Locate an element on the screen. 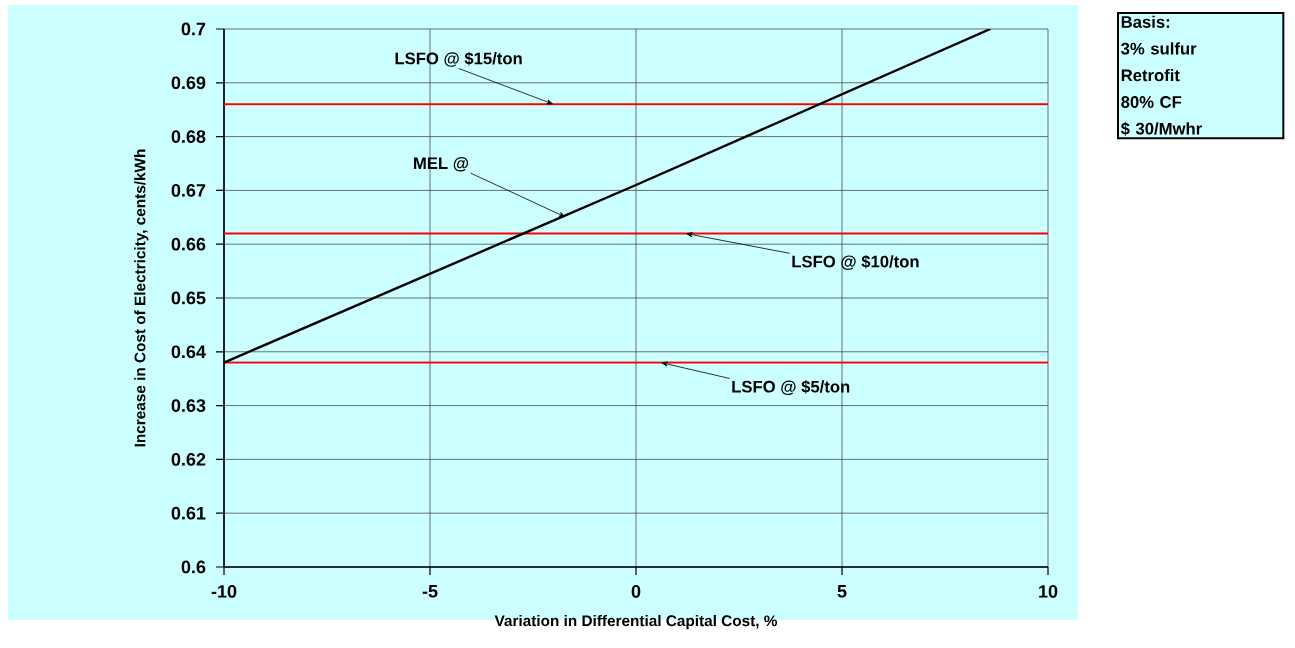 This screenshot has height=648, width=1295. x-tick-label: 10 is located at coordinates (1048, 591).